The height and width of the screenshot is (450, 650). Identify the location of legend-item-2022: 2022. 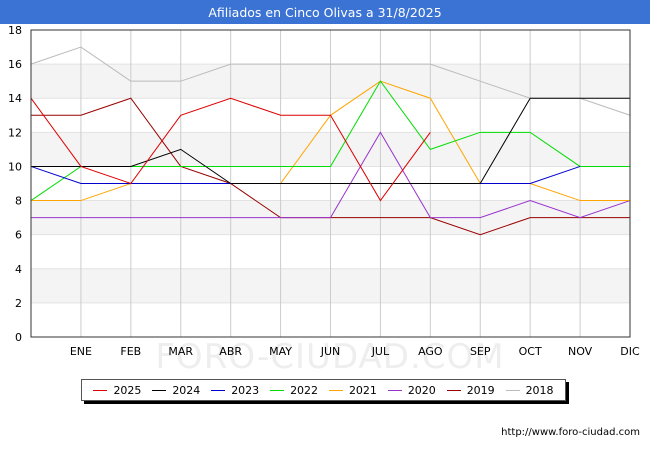
(294, 390).